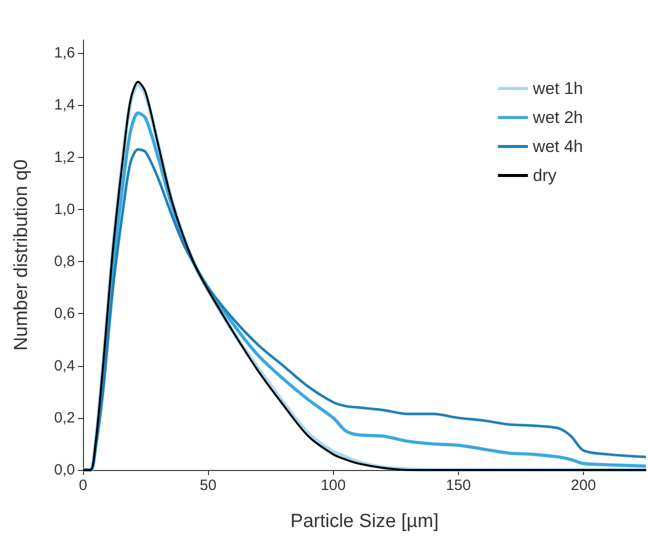 The width and height of the screenshot is (648, 540). Describe the element at coordinates (558, 117) in the screenshot. I see `legend-label: wet 2h` at that location.